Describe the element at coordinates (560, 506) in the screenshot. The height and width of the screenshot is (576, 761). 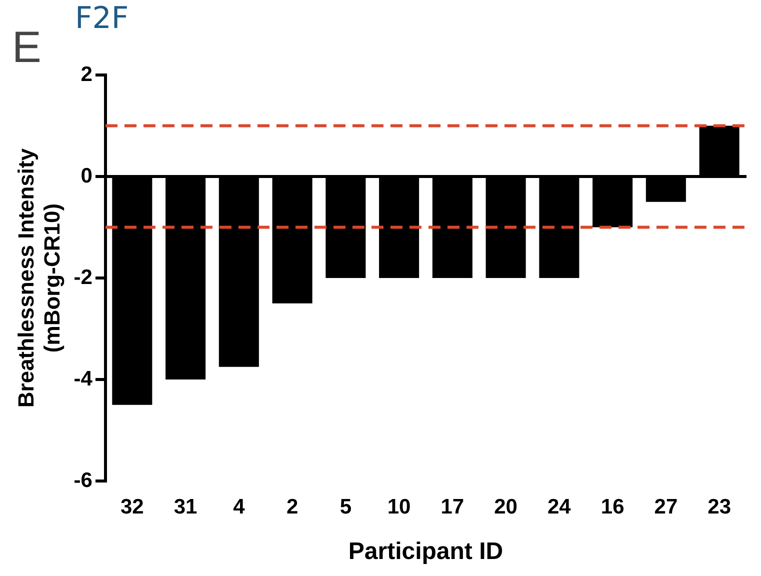
I see `x-tick-label: 24` at that location.